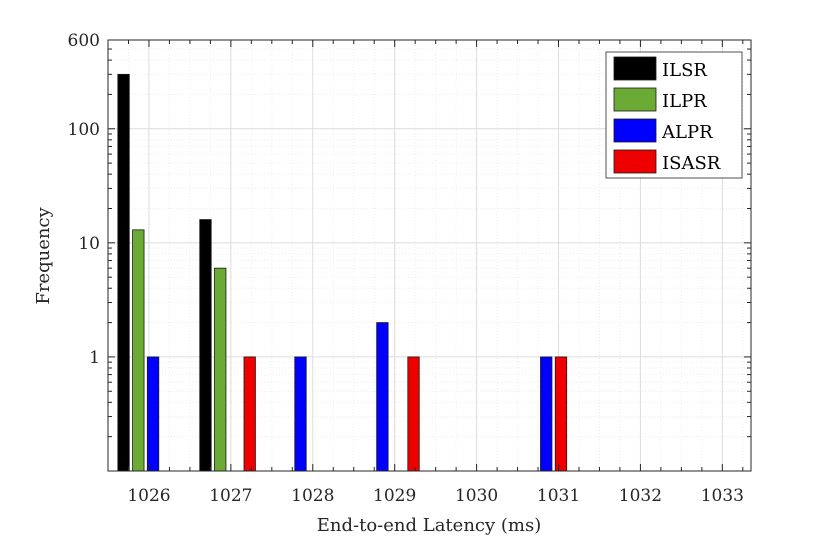 The width and height of the screenshot is (830, 541). Describe the element at coordinates (684, 101) in the screenshot. I see `legend-label-ilpr: ILPR` at that location.